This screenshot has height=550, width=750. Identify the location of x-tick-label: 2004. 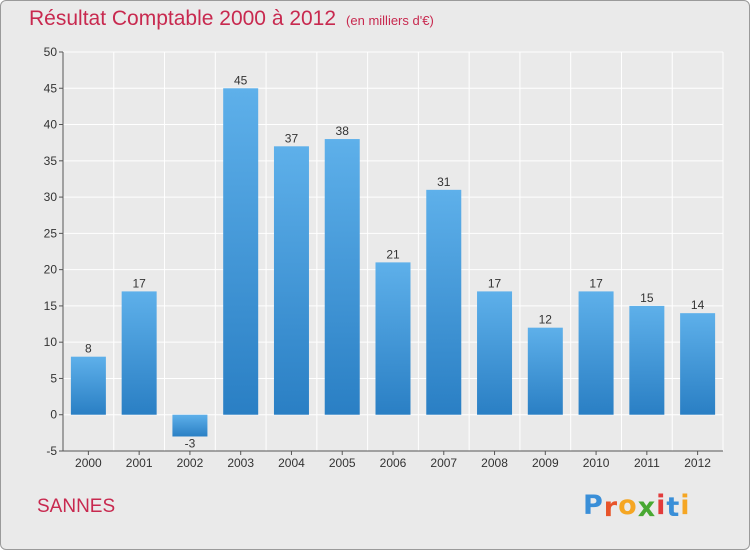
(291, 463).